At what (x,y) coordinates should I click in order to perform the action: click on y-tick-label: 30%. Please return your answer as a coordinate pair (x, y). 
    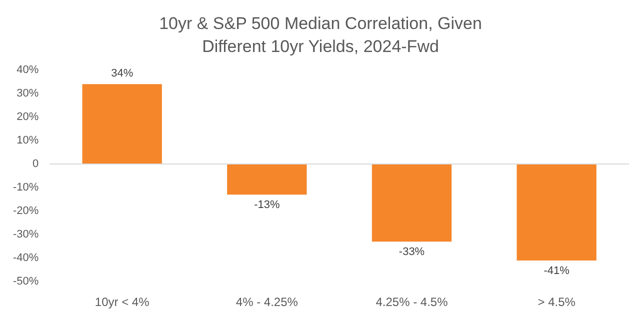
    Looking at the image, I should click on (27, 94).